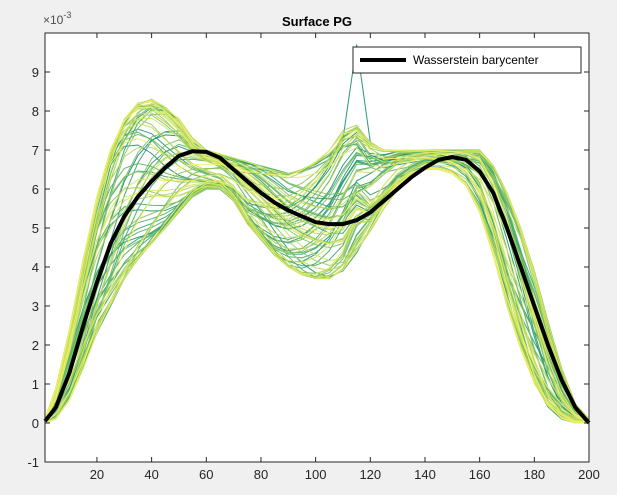  I want to click on legend-label: Wasserstein barycenter, so click(476, 60).